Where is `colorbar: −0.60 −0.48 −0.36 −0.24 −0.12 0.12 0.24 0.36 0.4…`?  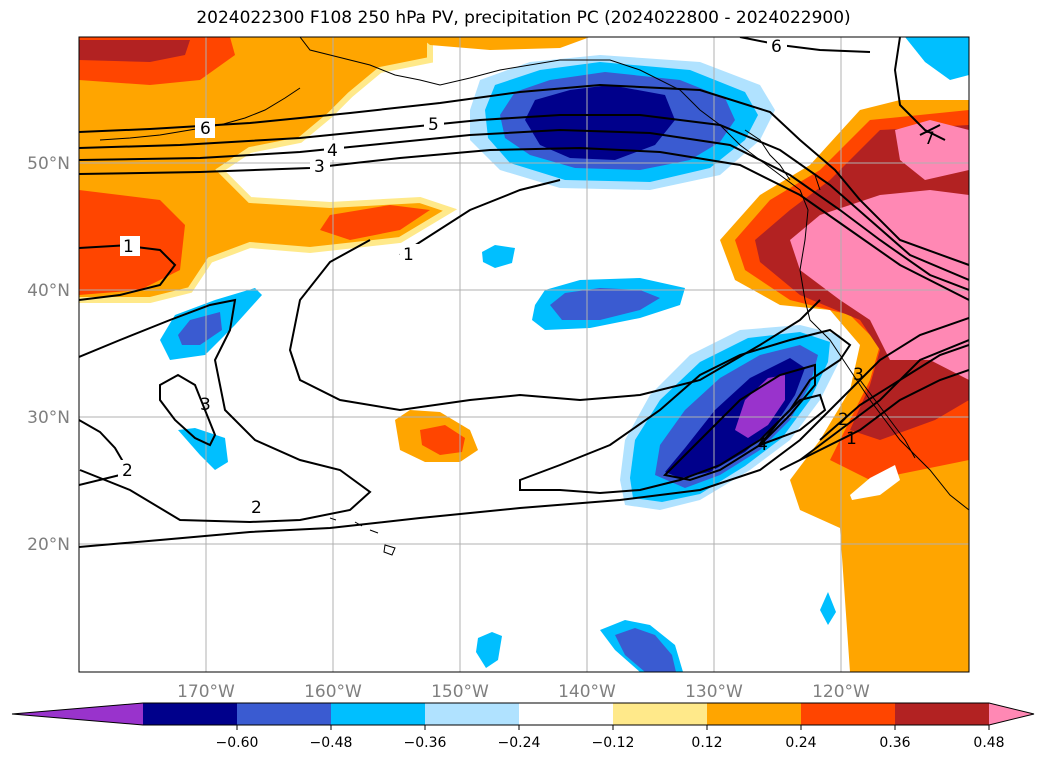
colorbar: −0.60 −0.48 −0.36 −0.24 −0.12 0.12 0.24 0.36 0.4… is located at coordinates (523, 726).